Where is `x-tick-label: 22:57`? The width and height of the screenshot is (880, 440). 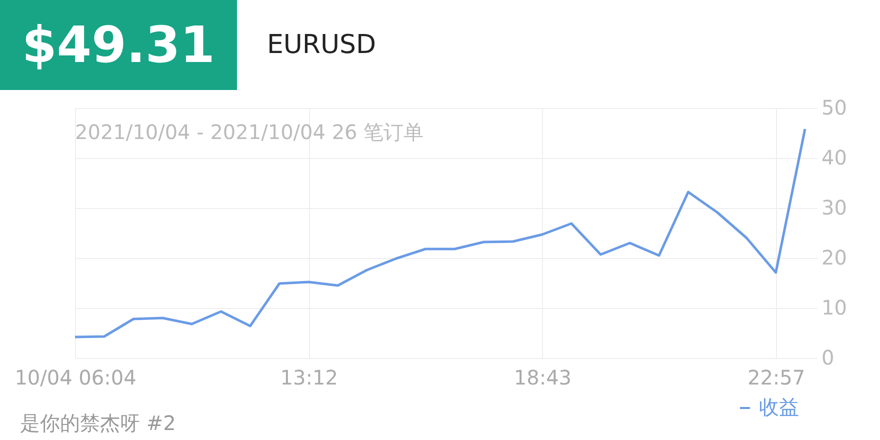
x-tick-label: 22:57 is located at coordinates (776, 378).